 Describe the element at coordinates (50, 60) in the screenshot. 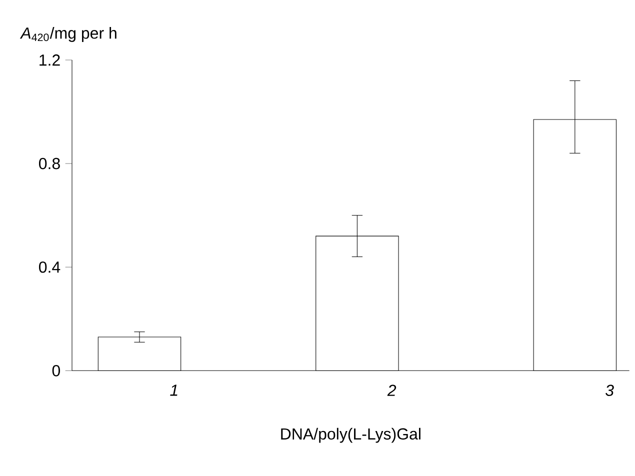

I see `y-tick-label: 1.2` at that location.